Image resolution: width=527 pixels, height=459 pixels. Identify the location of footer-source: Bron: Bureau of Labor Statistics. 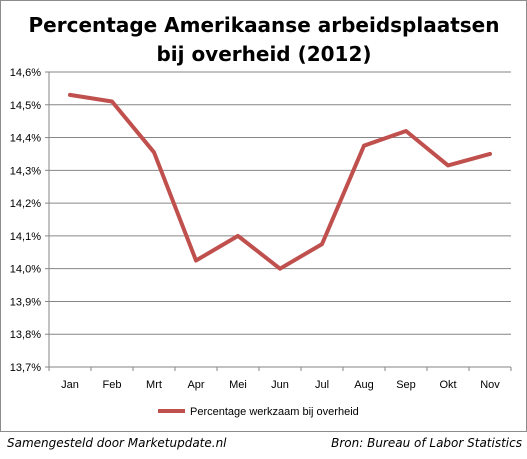
(426, 443).